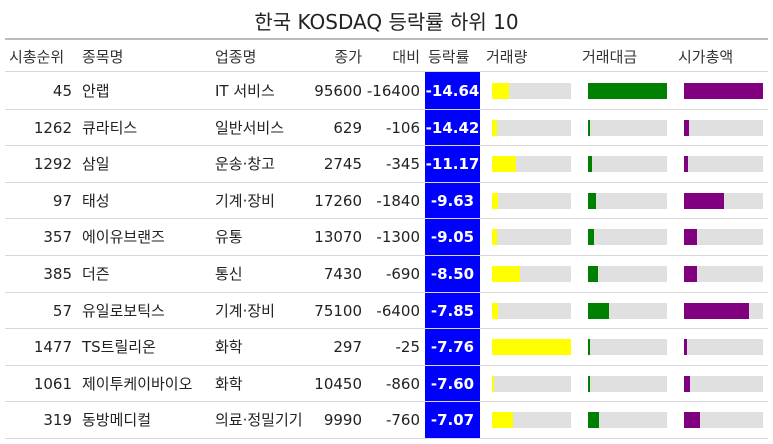 This screenshot has height=444, width=773. Describe the element at coordinates (452, 164) in the screenshot. I see `change-cell: -11.17` at that location.